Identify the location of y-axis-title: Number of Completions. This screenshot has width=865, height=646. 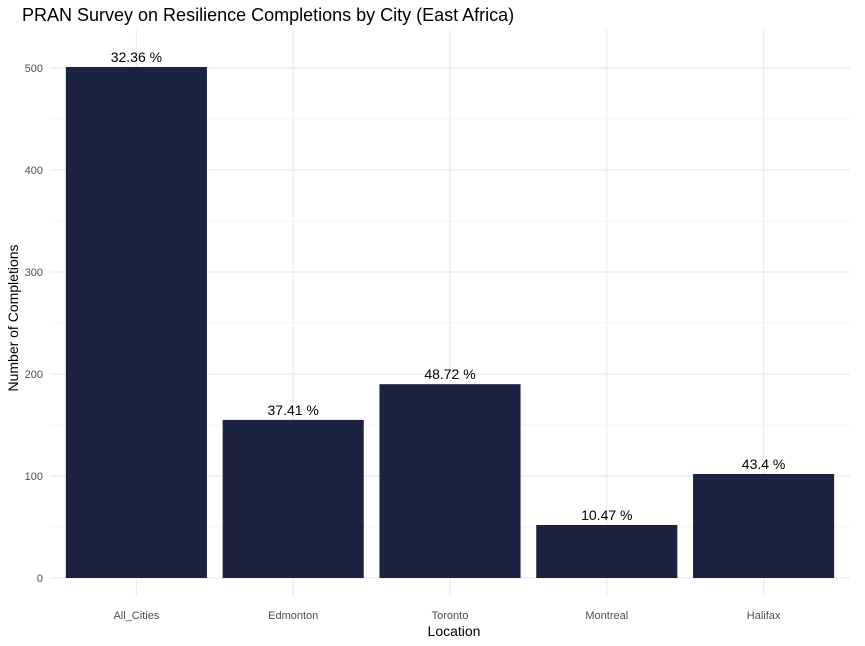
(13, 317).